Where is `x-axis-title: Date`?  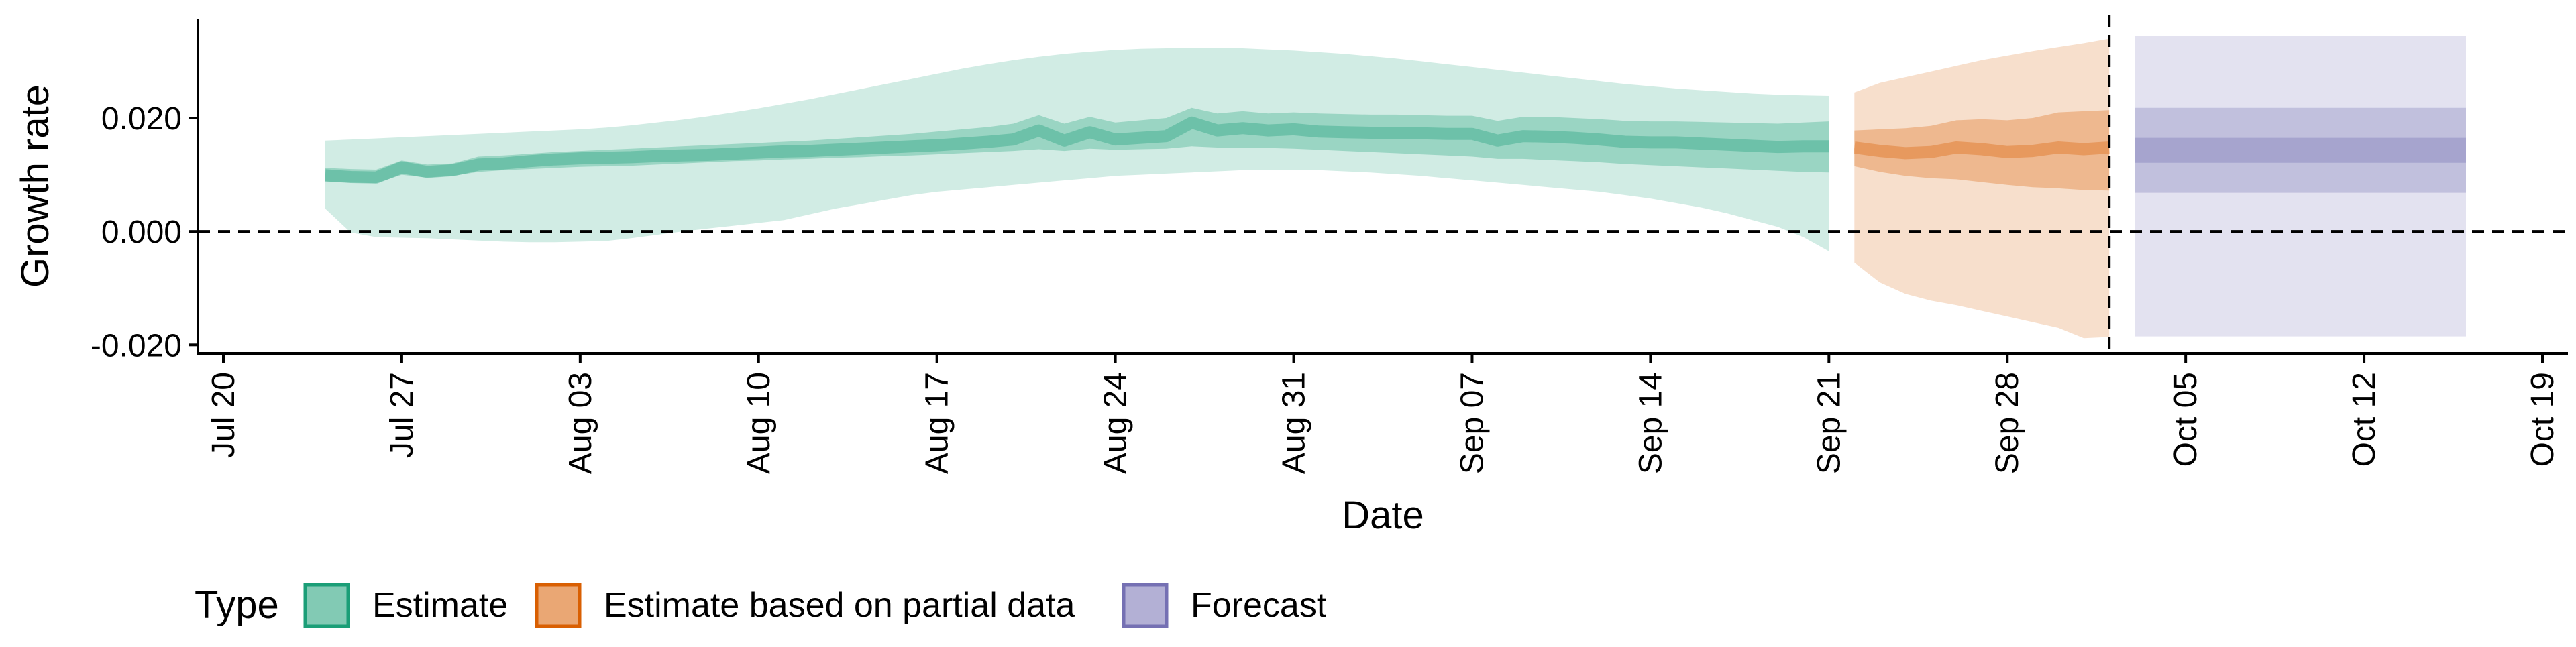
x-axis-title: Date is located at coordinates (1383, 515).